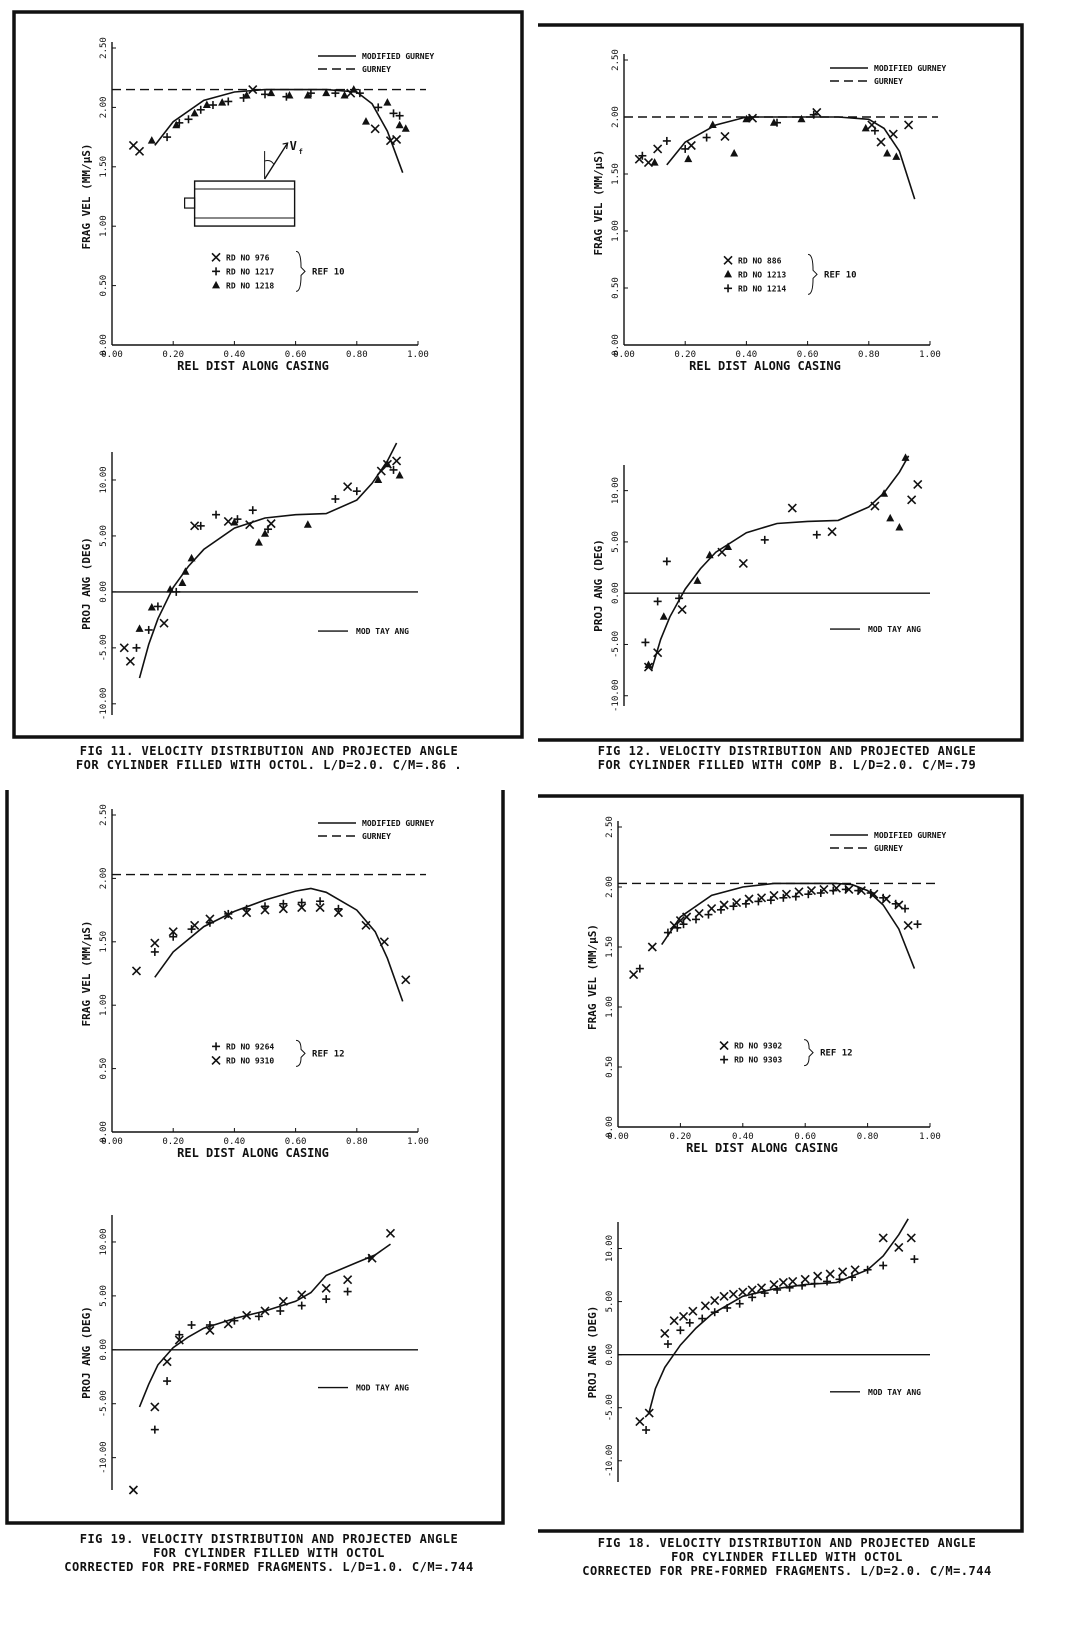 The image size is (1076, 1640). What do you see at coordinates (248, 257) in the screenshot?
I see `legend-series-label: RD NO 976` at bounding box center [248, 257].